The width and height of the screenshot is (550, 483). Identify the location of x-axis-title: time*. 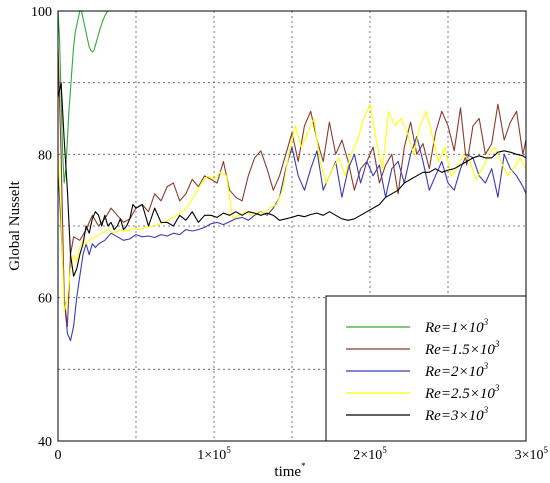
(290, 470).